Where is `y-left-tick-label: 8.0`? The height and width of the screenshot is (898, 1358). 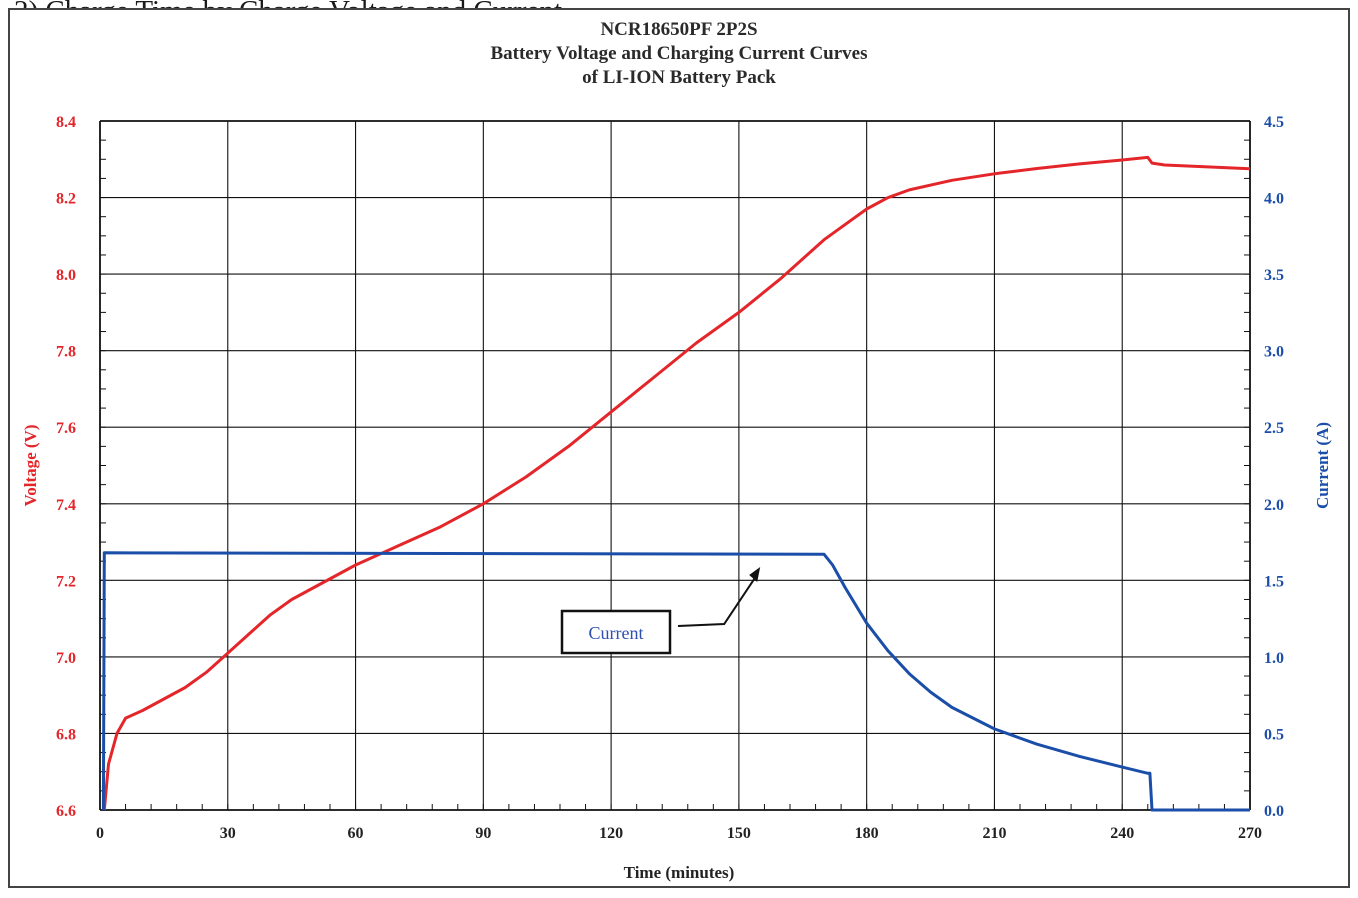 y-left-tick-label: 8.0 is located at coordinates (66, 275).